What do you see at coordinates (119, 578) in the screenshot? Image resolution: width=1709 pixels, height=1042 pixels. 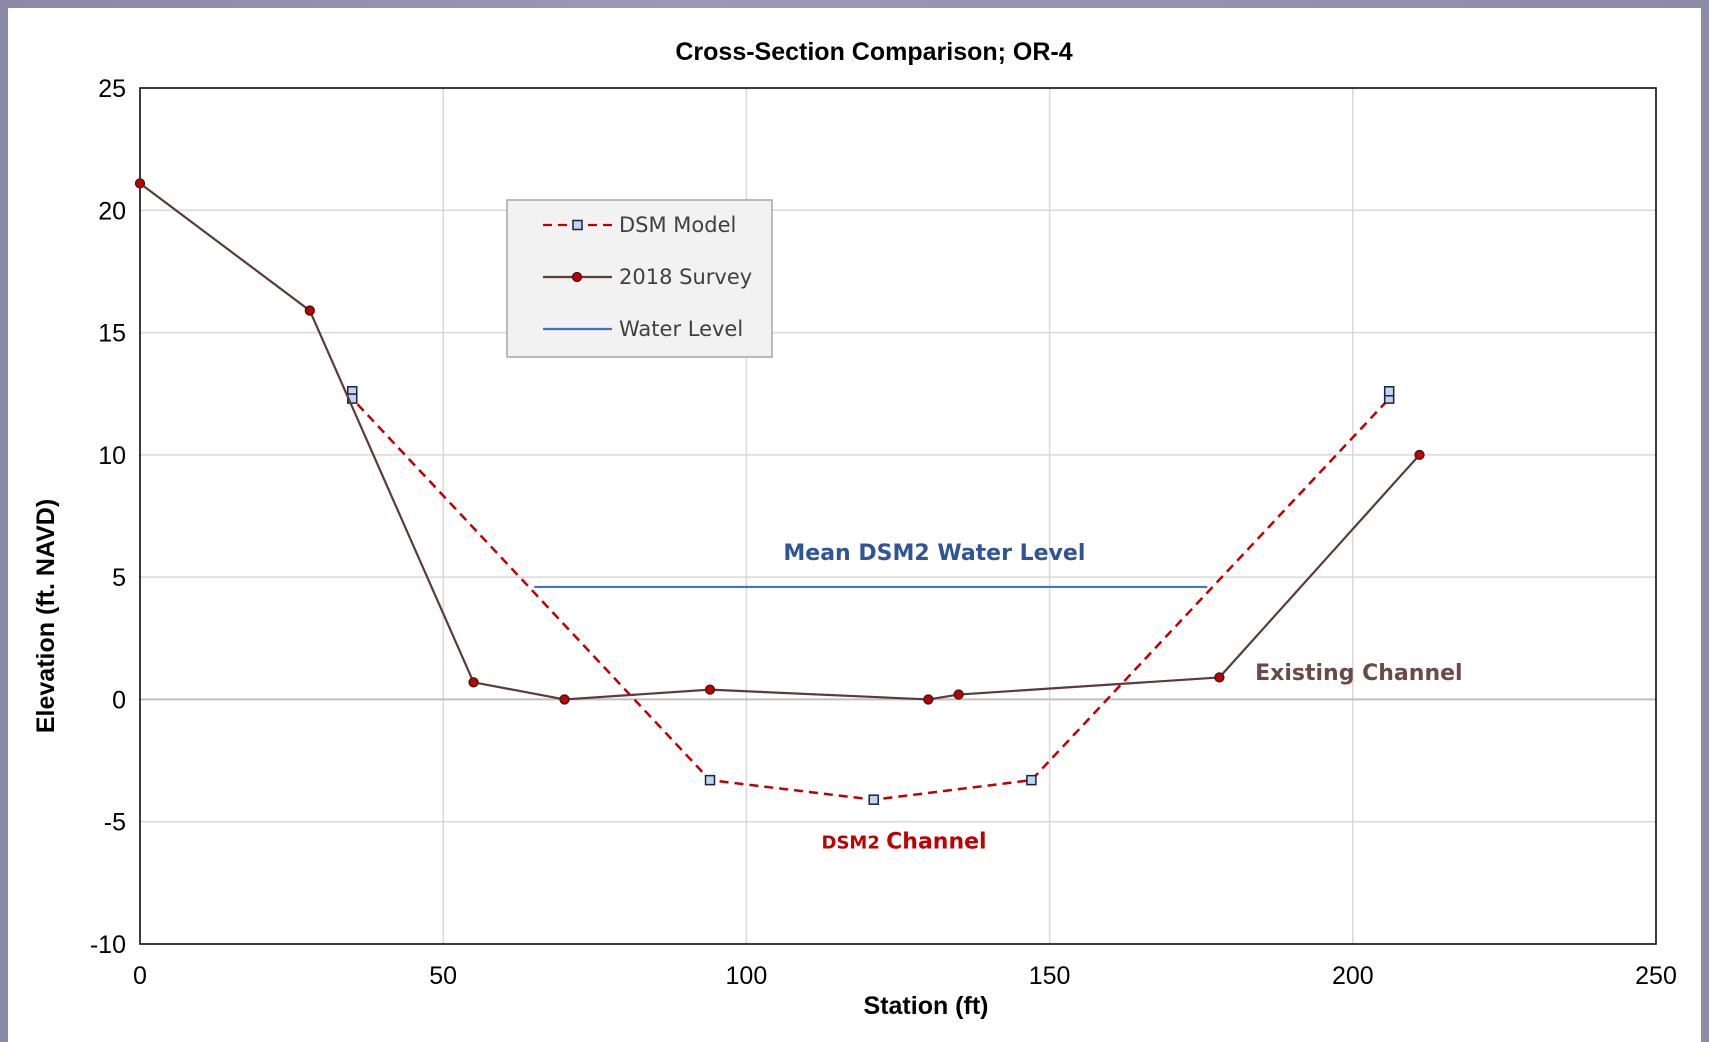 I see `y-tick-label: 5` at bounding box center [119, 578].